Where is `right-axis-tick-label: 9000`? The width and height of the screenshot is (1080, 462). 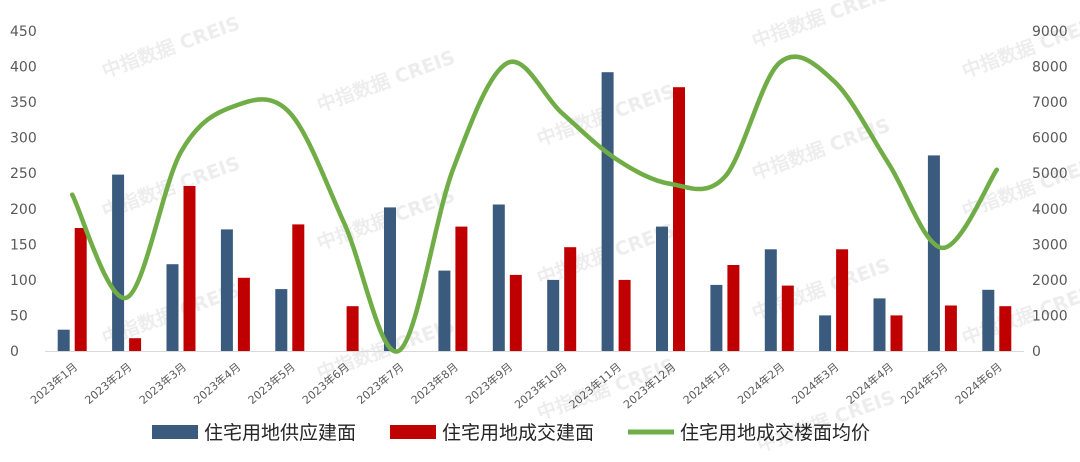
right-axis-tick-label: 9000 is located at coordinates (1050, 32).